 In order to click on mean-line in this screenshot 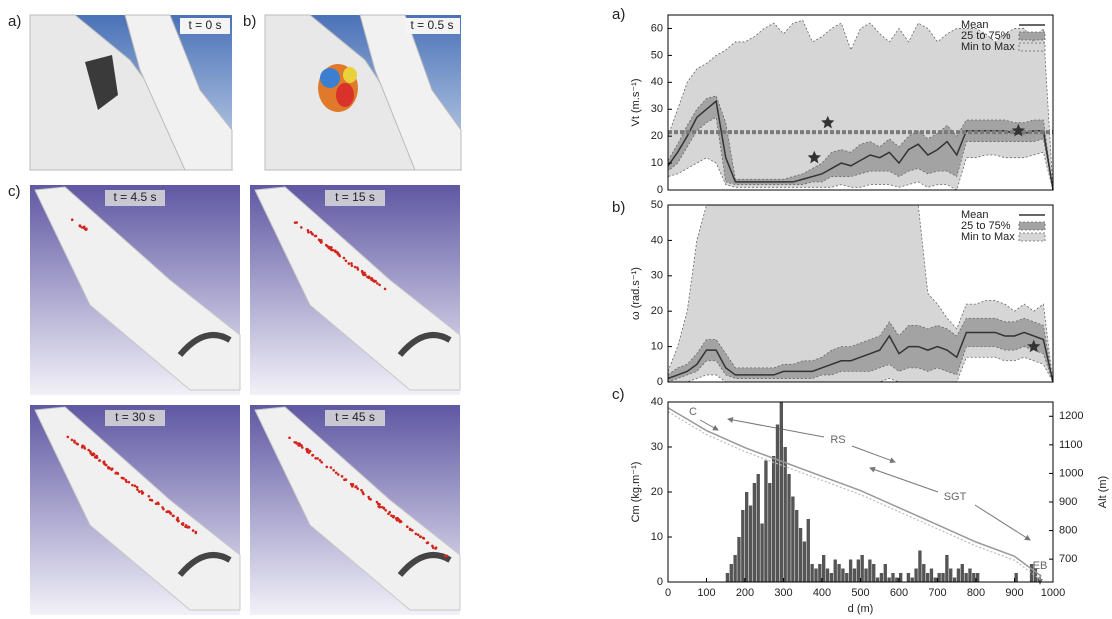, I will do `click(860, 357)`.